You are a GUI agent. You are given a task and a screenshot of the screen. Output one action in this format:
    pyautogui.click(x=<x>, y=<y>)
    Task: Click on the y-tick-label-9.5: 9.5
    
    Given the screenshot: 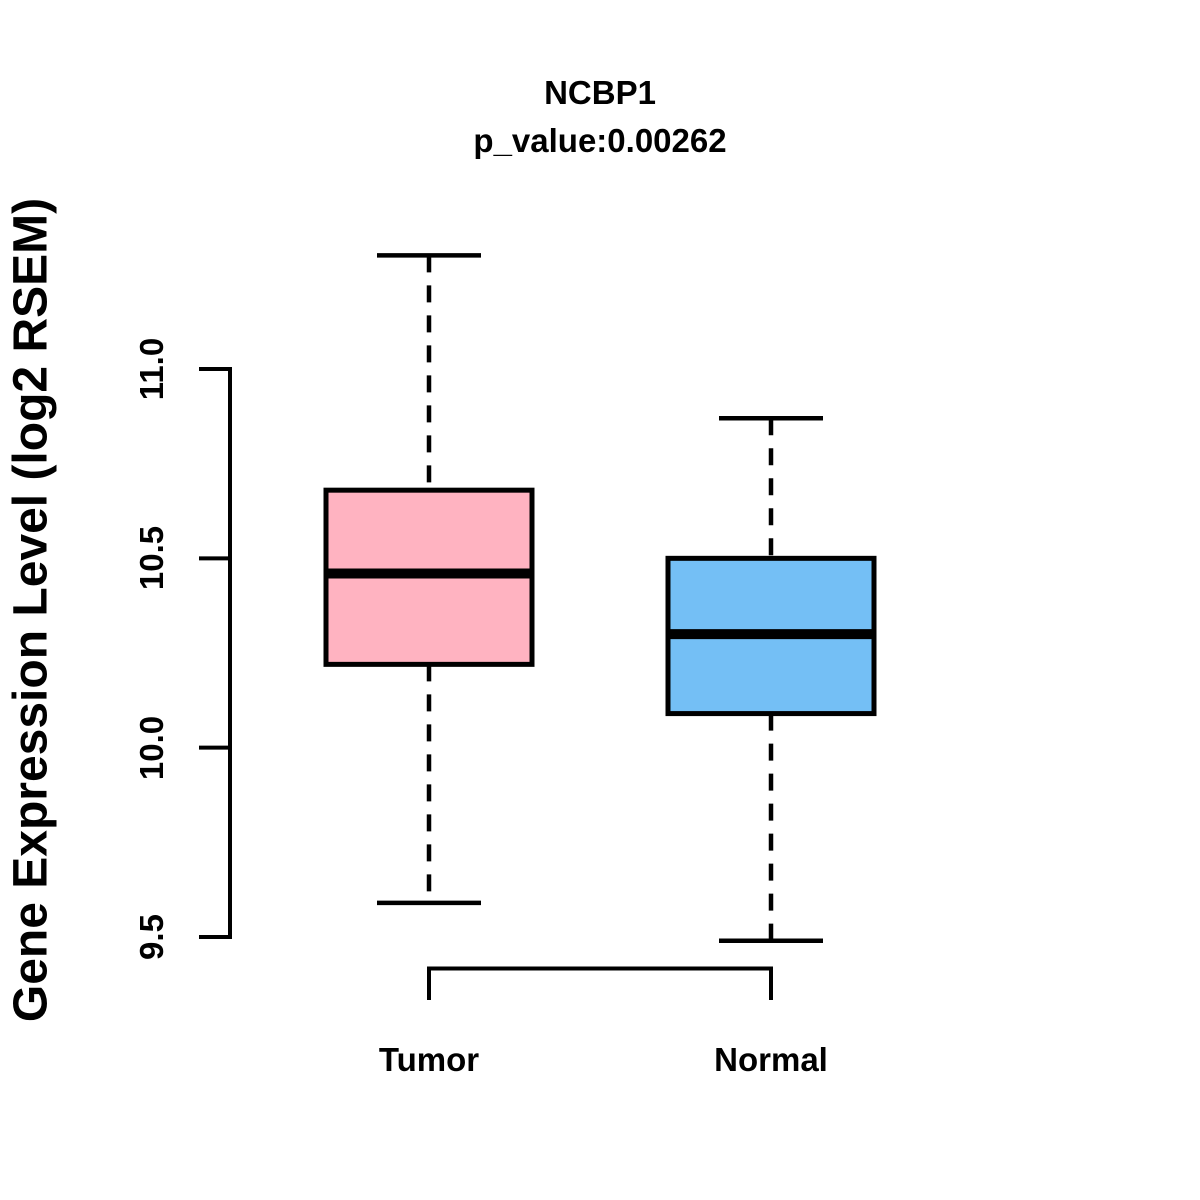 What is the action you would take?
    pyautogui.click(x=151, y=937)
    